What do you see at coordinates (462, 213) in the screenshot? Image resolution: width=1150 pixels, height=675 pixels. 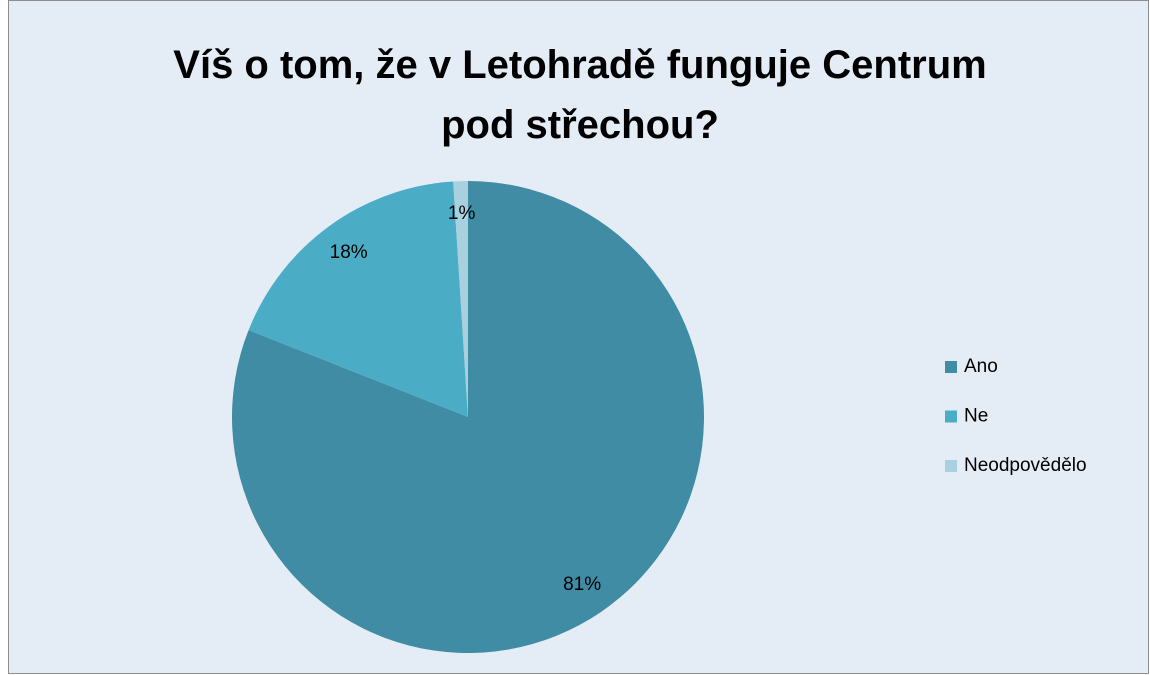 I see `data-label: 1%` at bounding box center [462, 213].